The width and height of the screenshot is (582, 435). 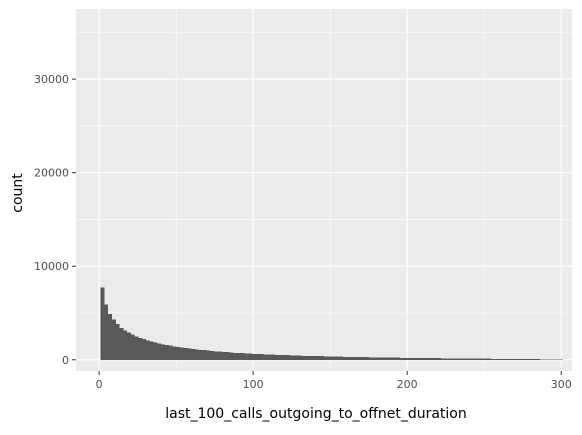 What do you see at coordinates (99, 384) in the screenshot?
I see `x-tick-label: 0` at bounding box center [99, 384].